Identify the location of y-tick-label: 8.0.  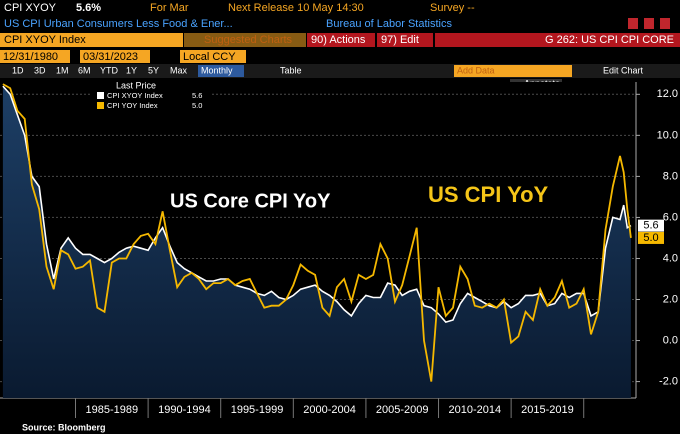
(670, 176).